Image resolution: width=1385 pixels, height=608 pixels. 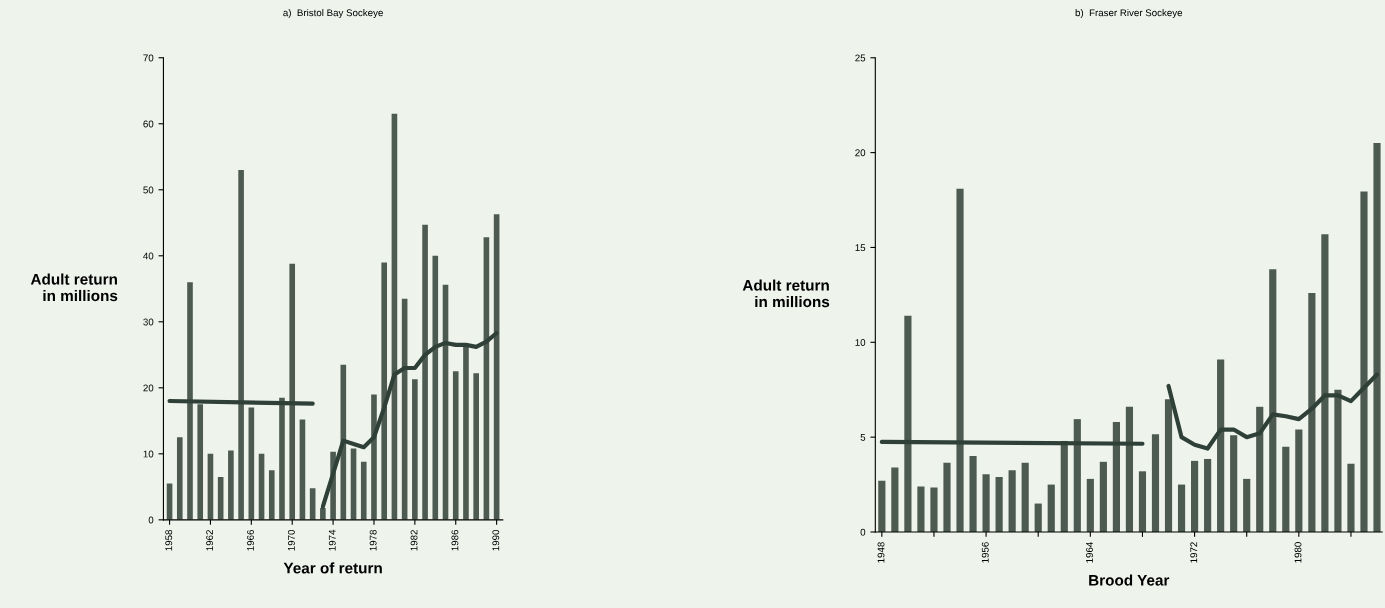 I want to click on y-tick-label: 5, so click(x=863, y=437).